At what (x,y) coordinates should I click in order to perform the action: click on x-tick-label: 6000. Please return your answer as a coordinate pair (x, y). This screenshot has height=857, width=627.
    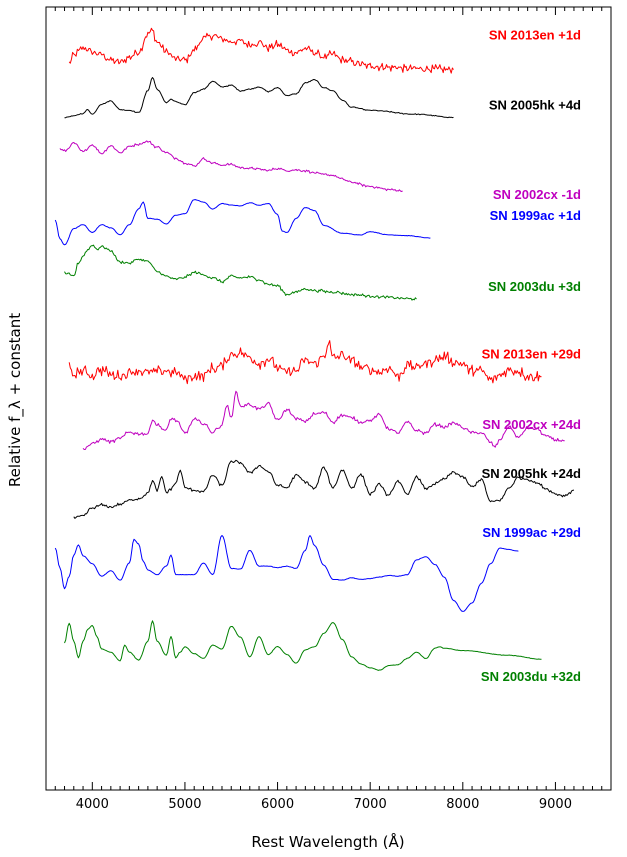
    Looking at the image, I should click on (277, 804).